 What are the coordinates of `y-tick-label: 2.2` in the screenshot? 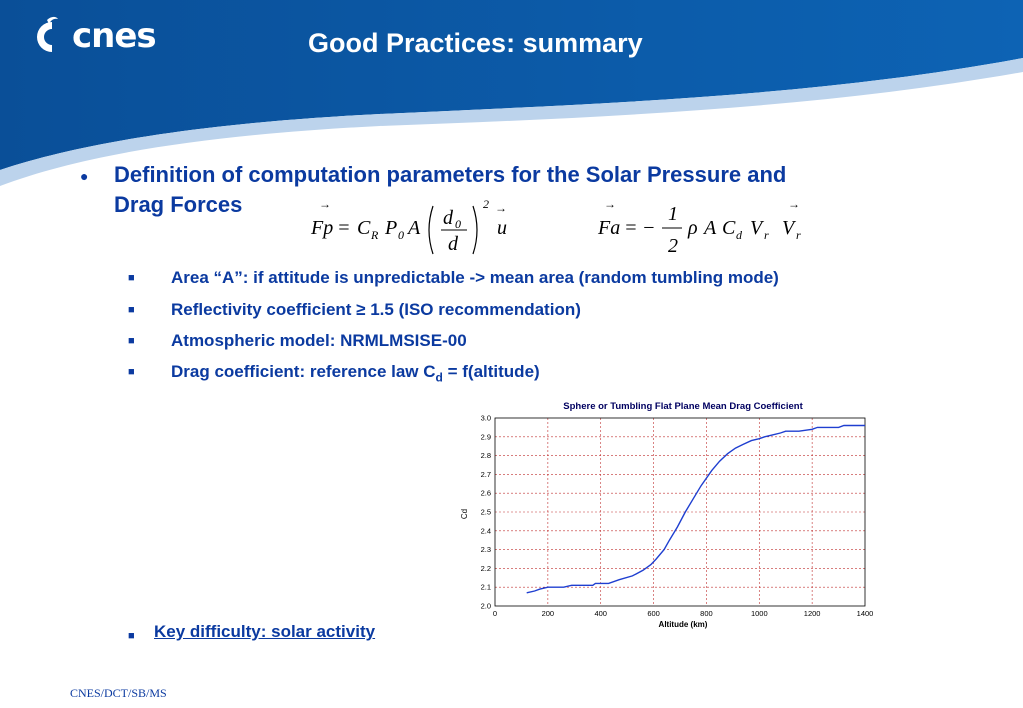 It's located at (486, 568).